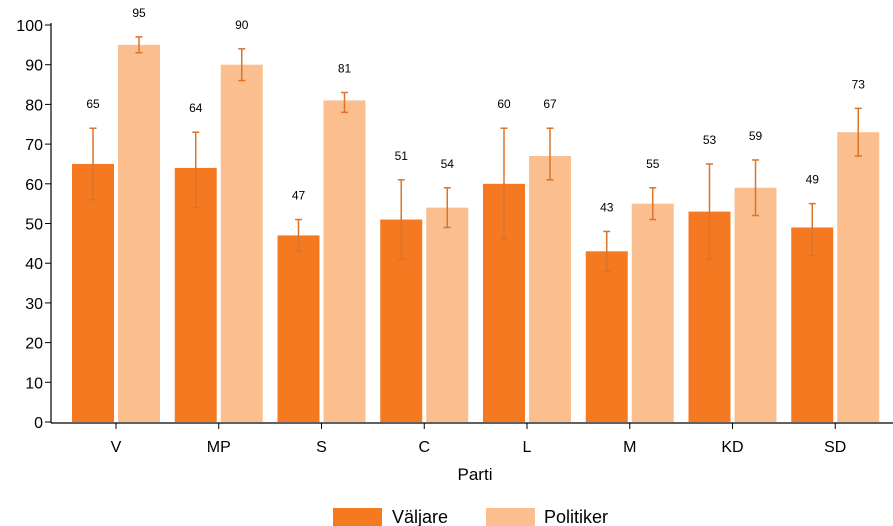 The height and width of the screenshot is (526, 893). What do you see at coordinates (447, 208) in the screenshot?
I see `error-bar-politiker-c` at bounding box center [447, 208].